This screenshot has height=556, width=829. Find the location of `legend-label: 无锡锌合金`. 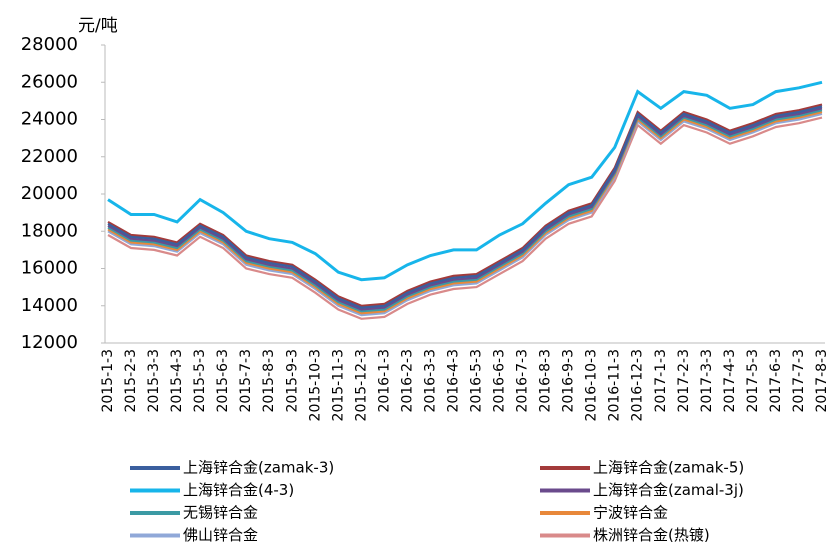

legend-label: 无锡锌合金 is located at coordinates (220, 513).